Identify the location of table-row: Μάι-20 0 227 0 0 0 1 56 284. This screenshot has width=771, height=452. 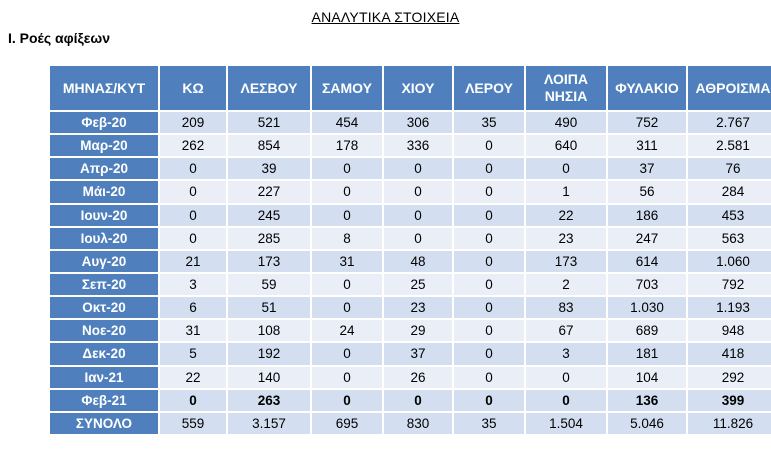
(409, 192).